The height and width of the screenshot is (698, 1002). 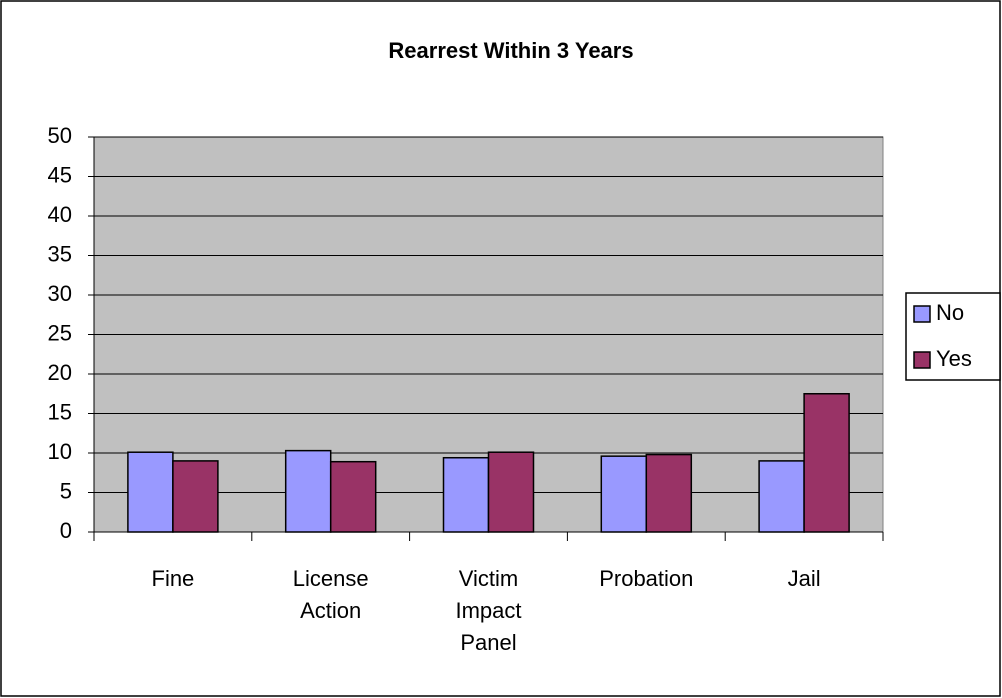 What do you see at coordinates (646, 578) in the screenshot?
I see `x-tick-label: Probation` at bounding box center [646, 578].